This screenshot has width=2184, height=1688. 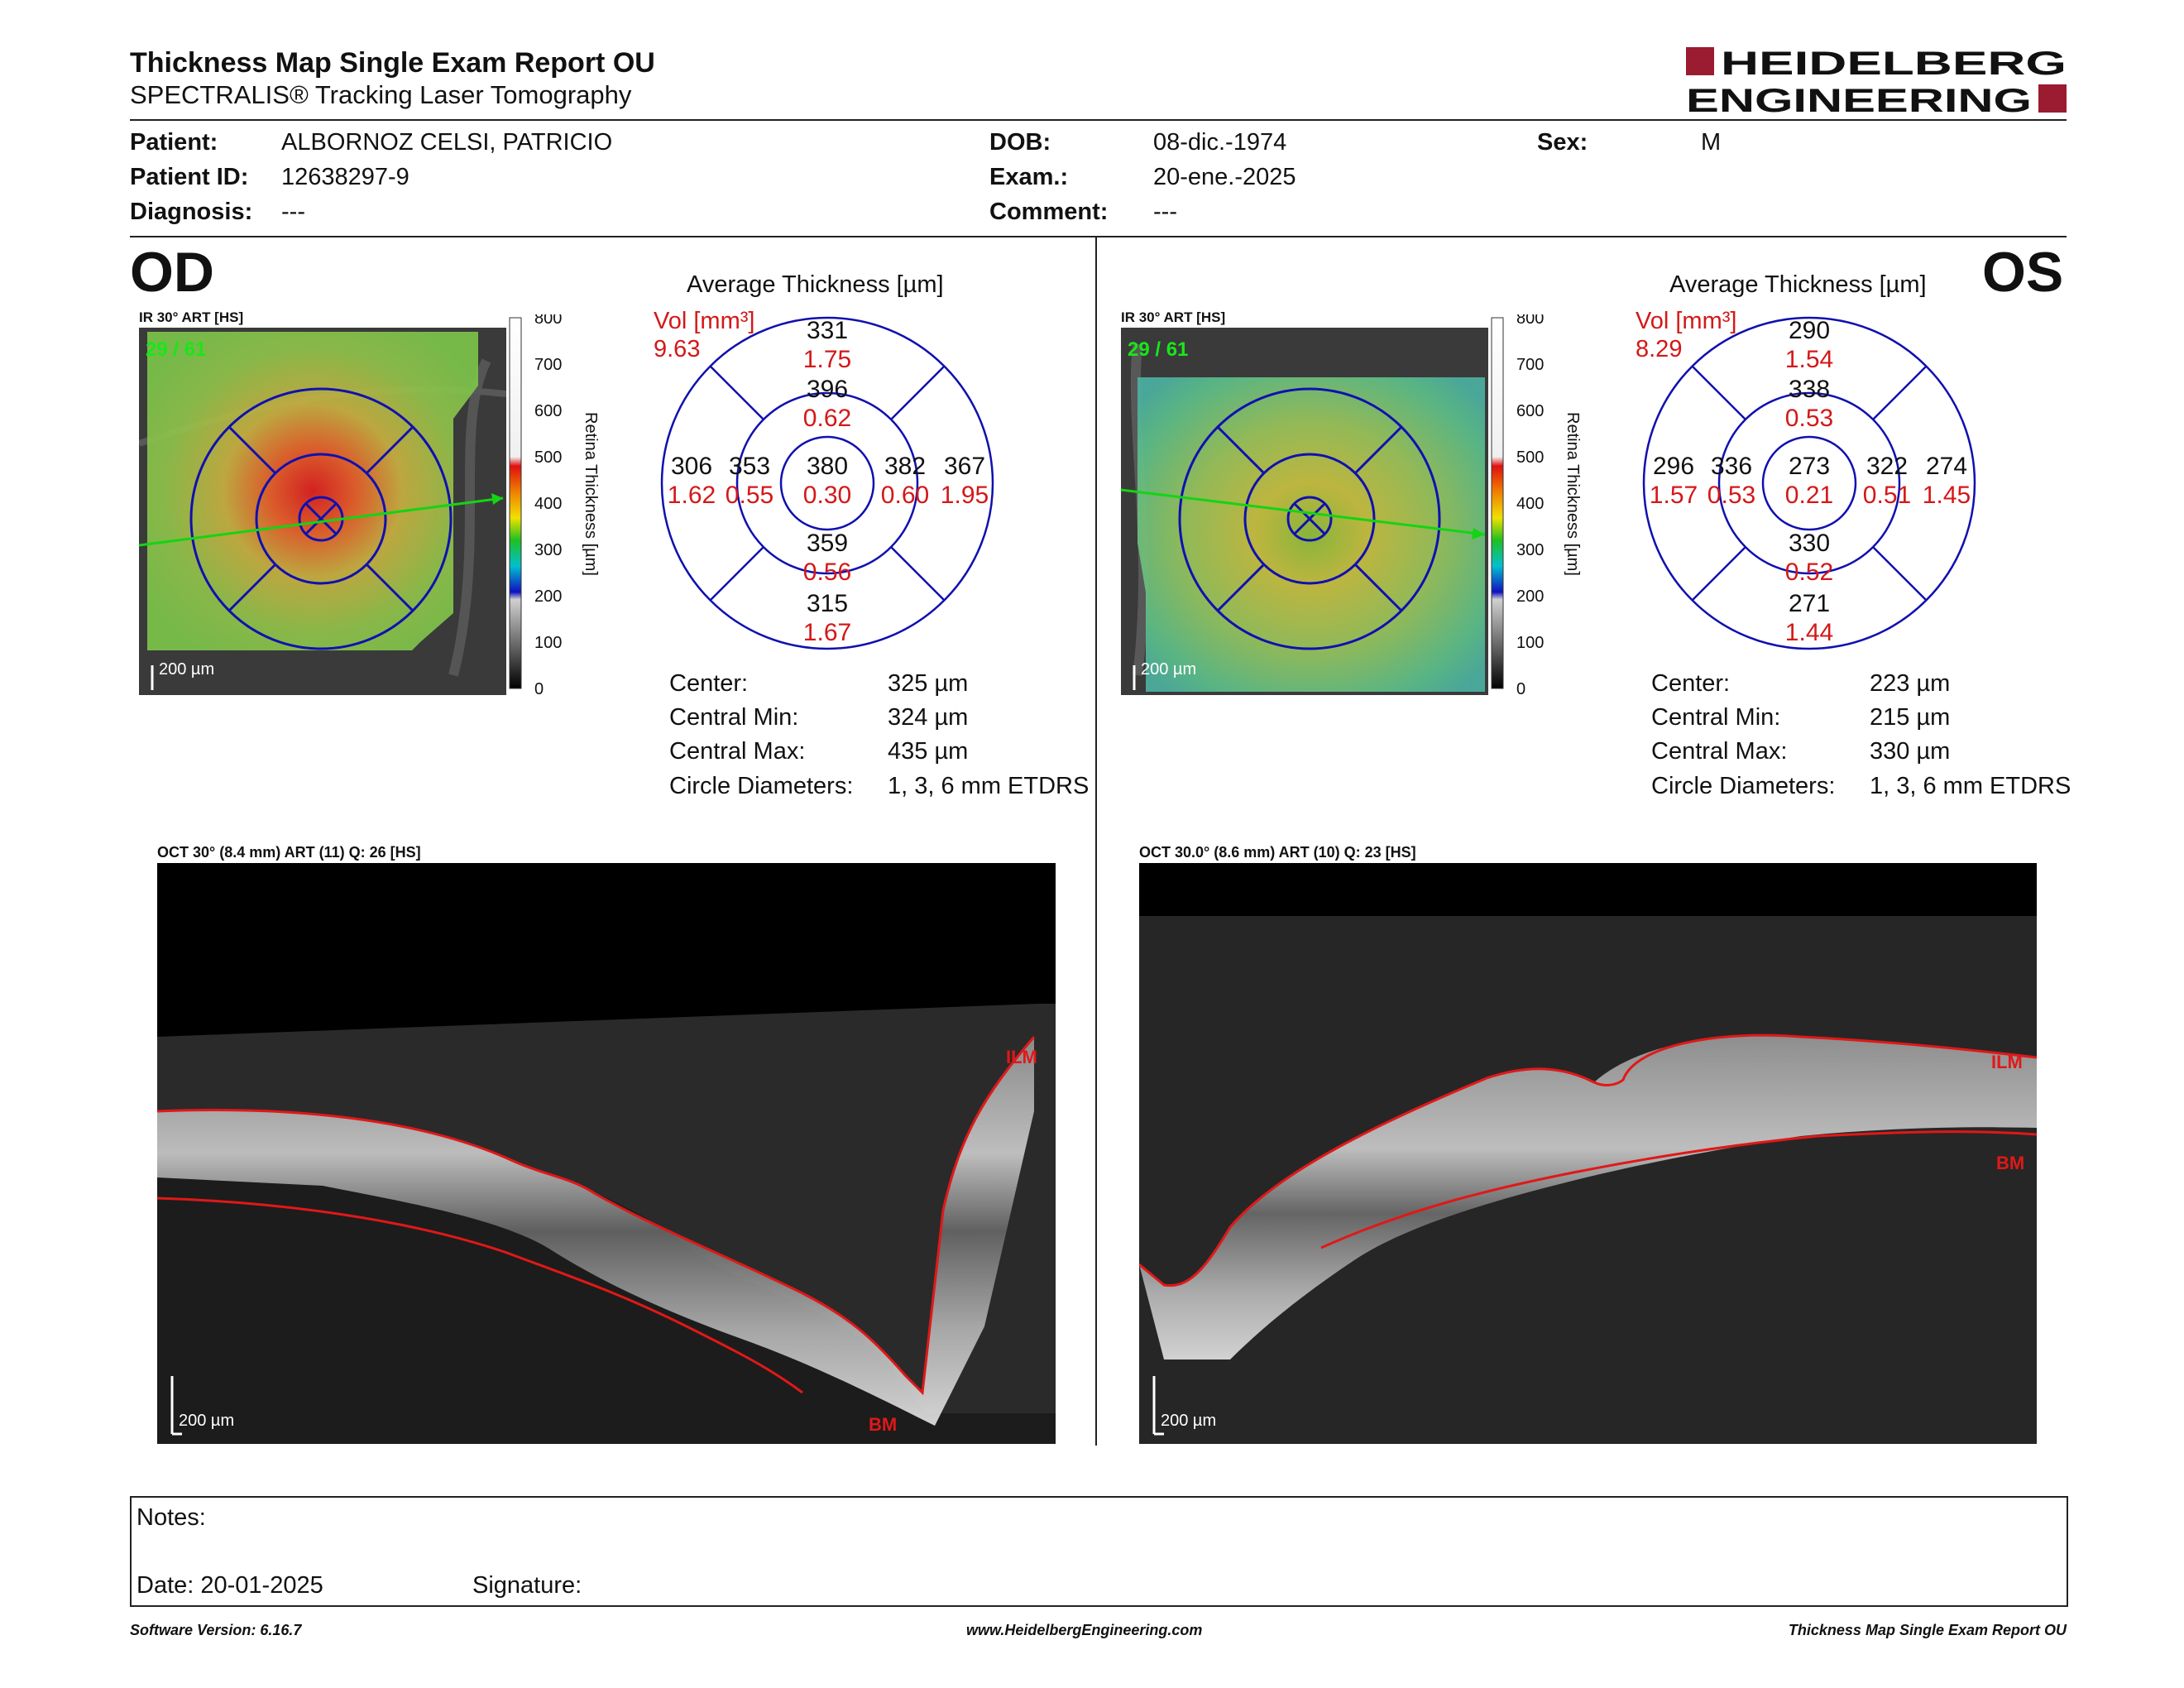 What do you see at coordinates (1809, 632) in the screenshot?
I see `os-outer-inferior-vol: 1.44` at bounding box center [1809, 632].